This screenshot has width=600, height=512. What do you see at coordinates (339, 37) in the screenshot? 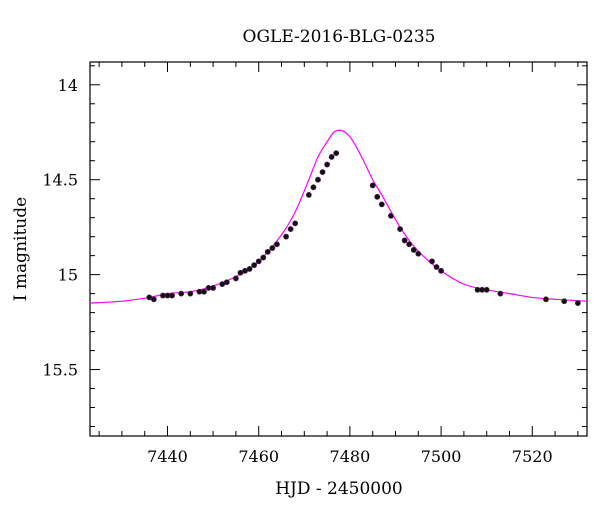
I see `chart-title: OGLE-2016-BLG-0235` at bounding box center [339, 37].